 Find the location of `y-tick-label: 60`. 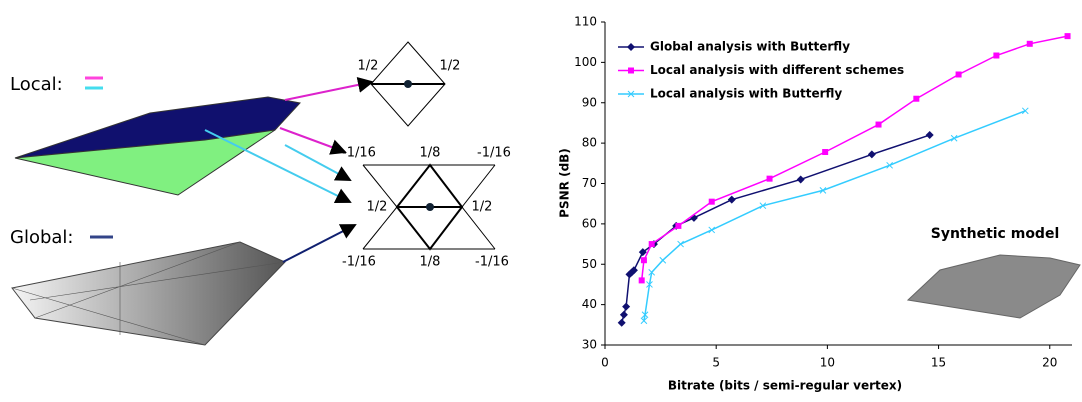

y-tick-label: 60 is located at coordinates (589, 223).